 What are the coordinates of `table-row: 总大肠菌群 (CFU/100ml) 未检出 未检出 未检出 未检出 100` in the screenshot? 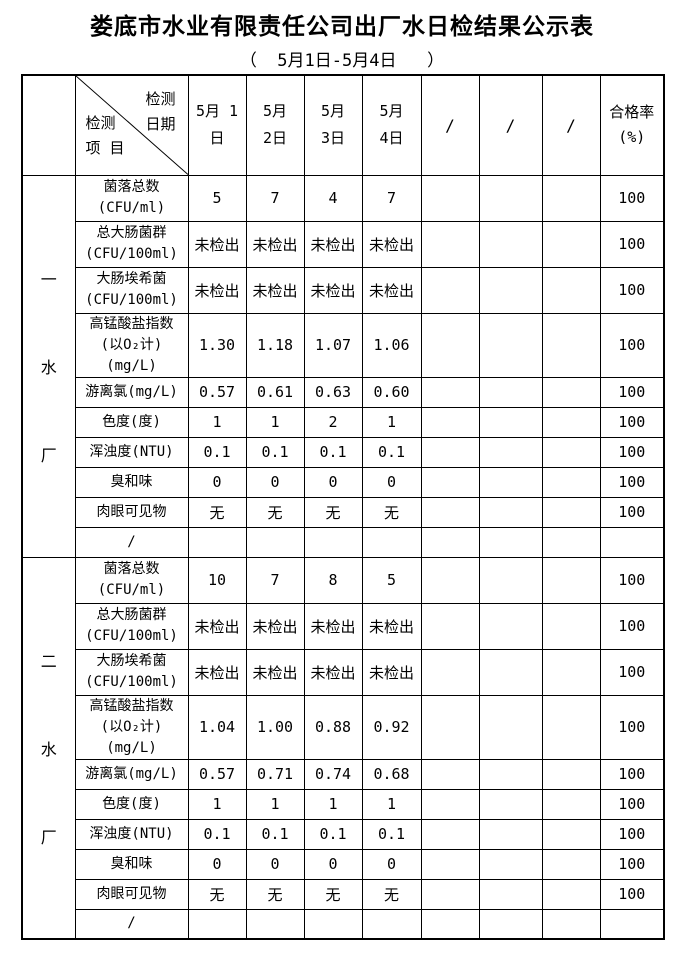 It's located at (343, 626).